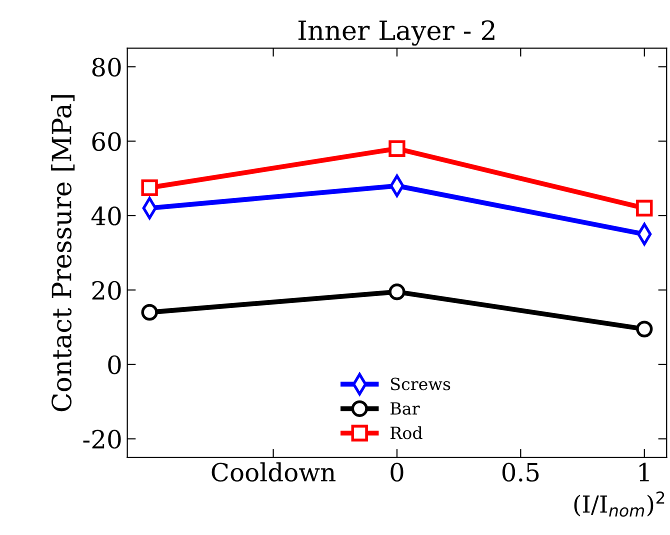 This screenshot has height=535, width=670. I want to click on y-tick-label: -20, so click(102, 439).